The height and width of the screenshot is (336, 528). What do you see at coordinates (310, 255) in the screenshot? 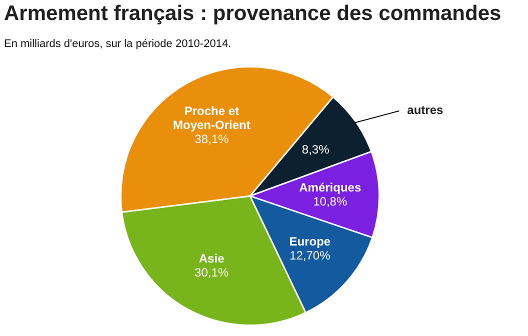
I see `data-label: 12,70%` at bounding box center [310, 255].